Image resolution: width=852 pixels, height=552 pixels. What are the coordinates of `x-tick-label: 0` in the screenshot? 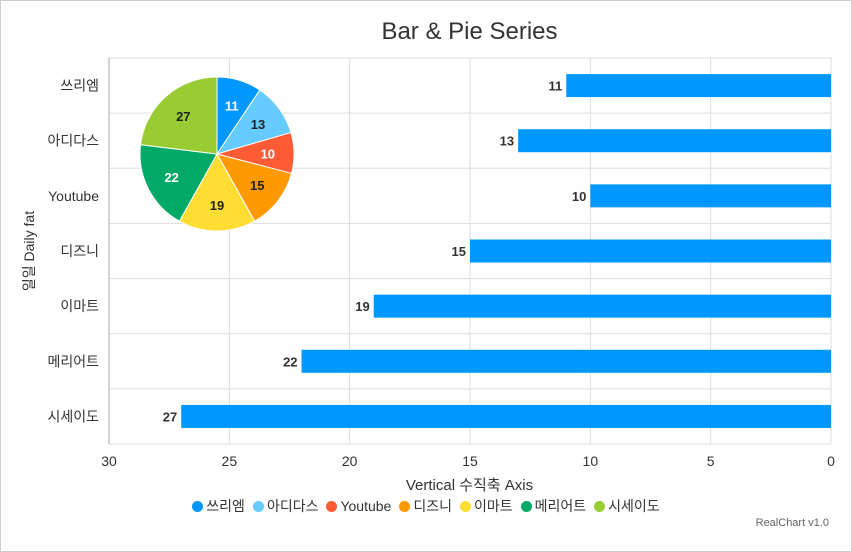 It's located at (831, 461).